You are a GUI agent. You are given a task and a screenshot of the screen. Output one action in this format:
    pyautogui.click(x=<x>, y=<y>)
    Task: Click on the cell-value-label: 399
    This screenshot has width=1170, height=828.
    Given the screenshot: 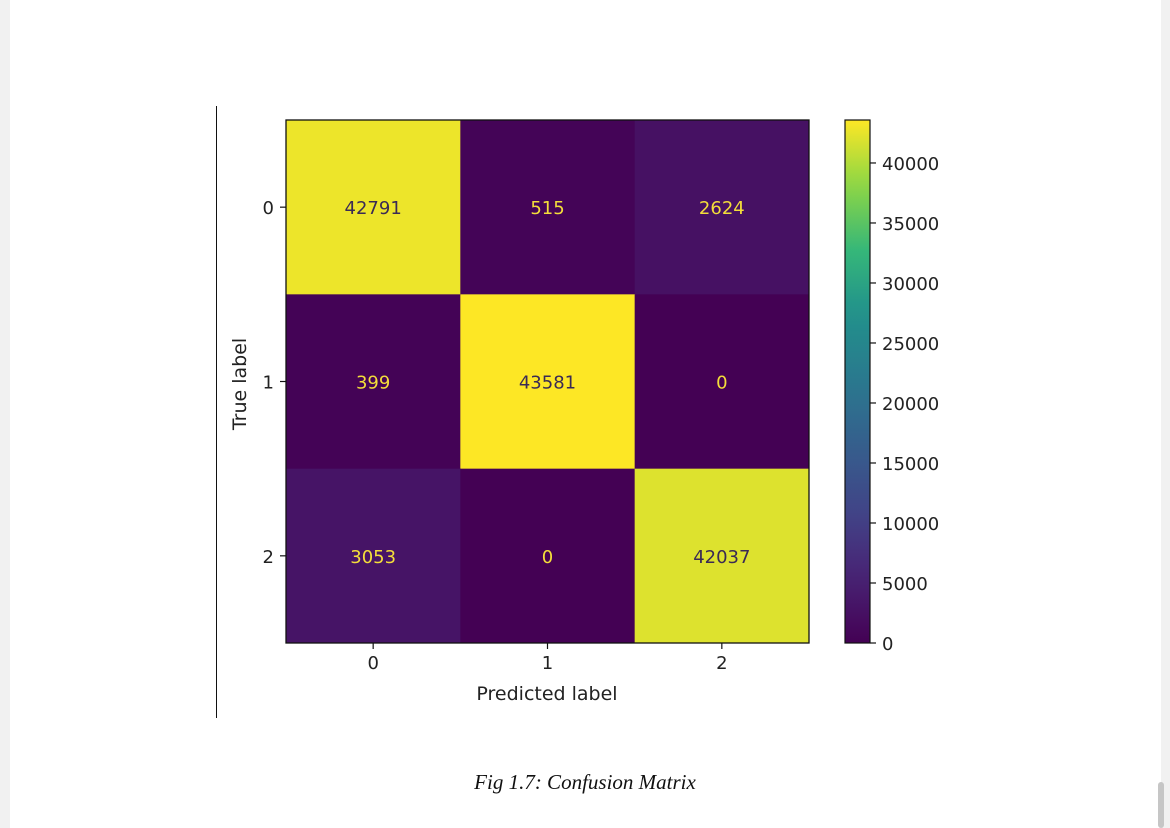 What is the action you would take?
    pyautogui.click(x=373, y=383)
    